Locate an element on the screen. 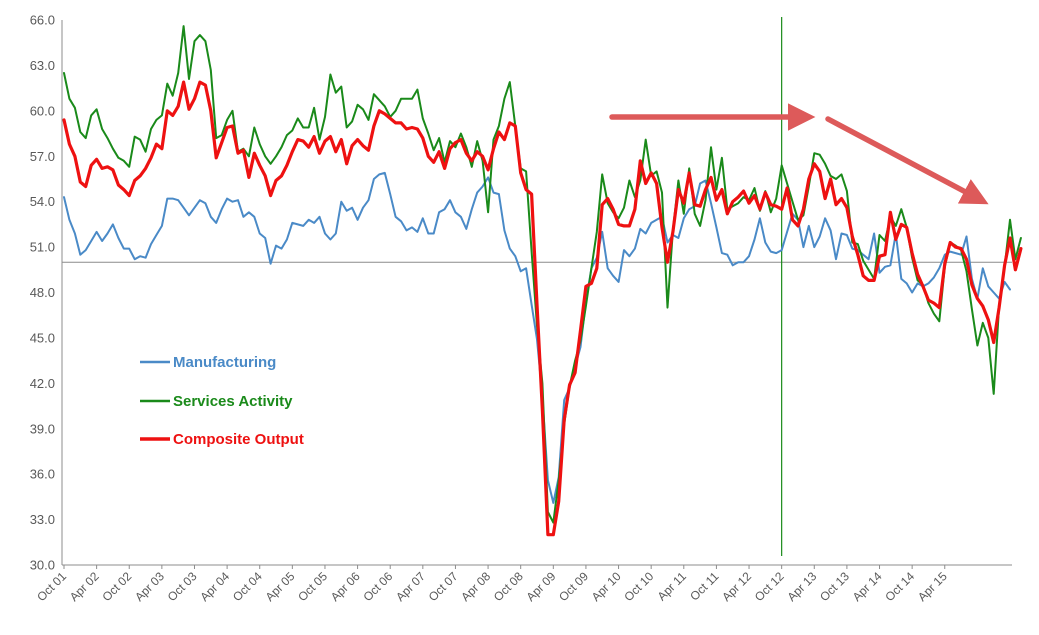  x-tick-label: Apr 08 is located at coordinates (475, 586).